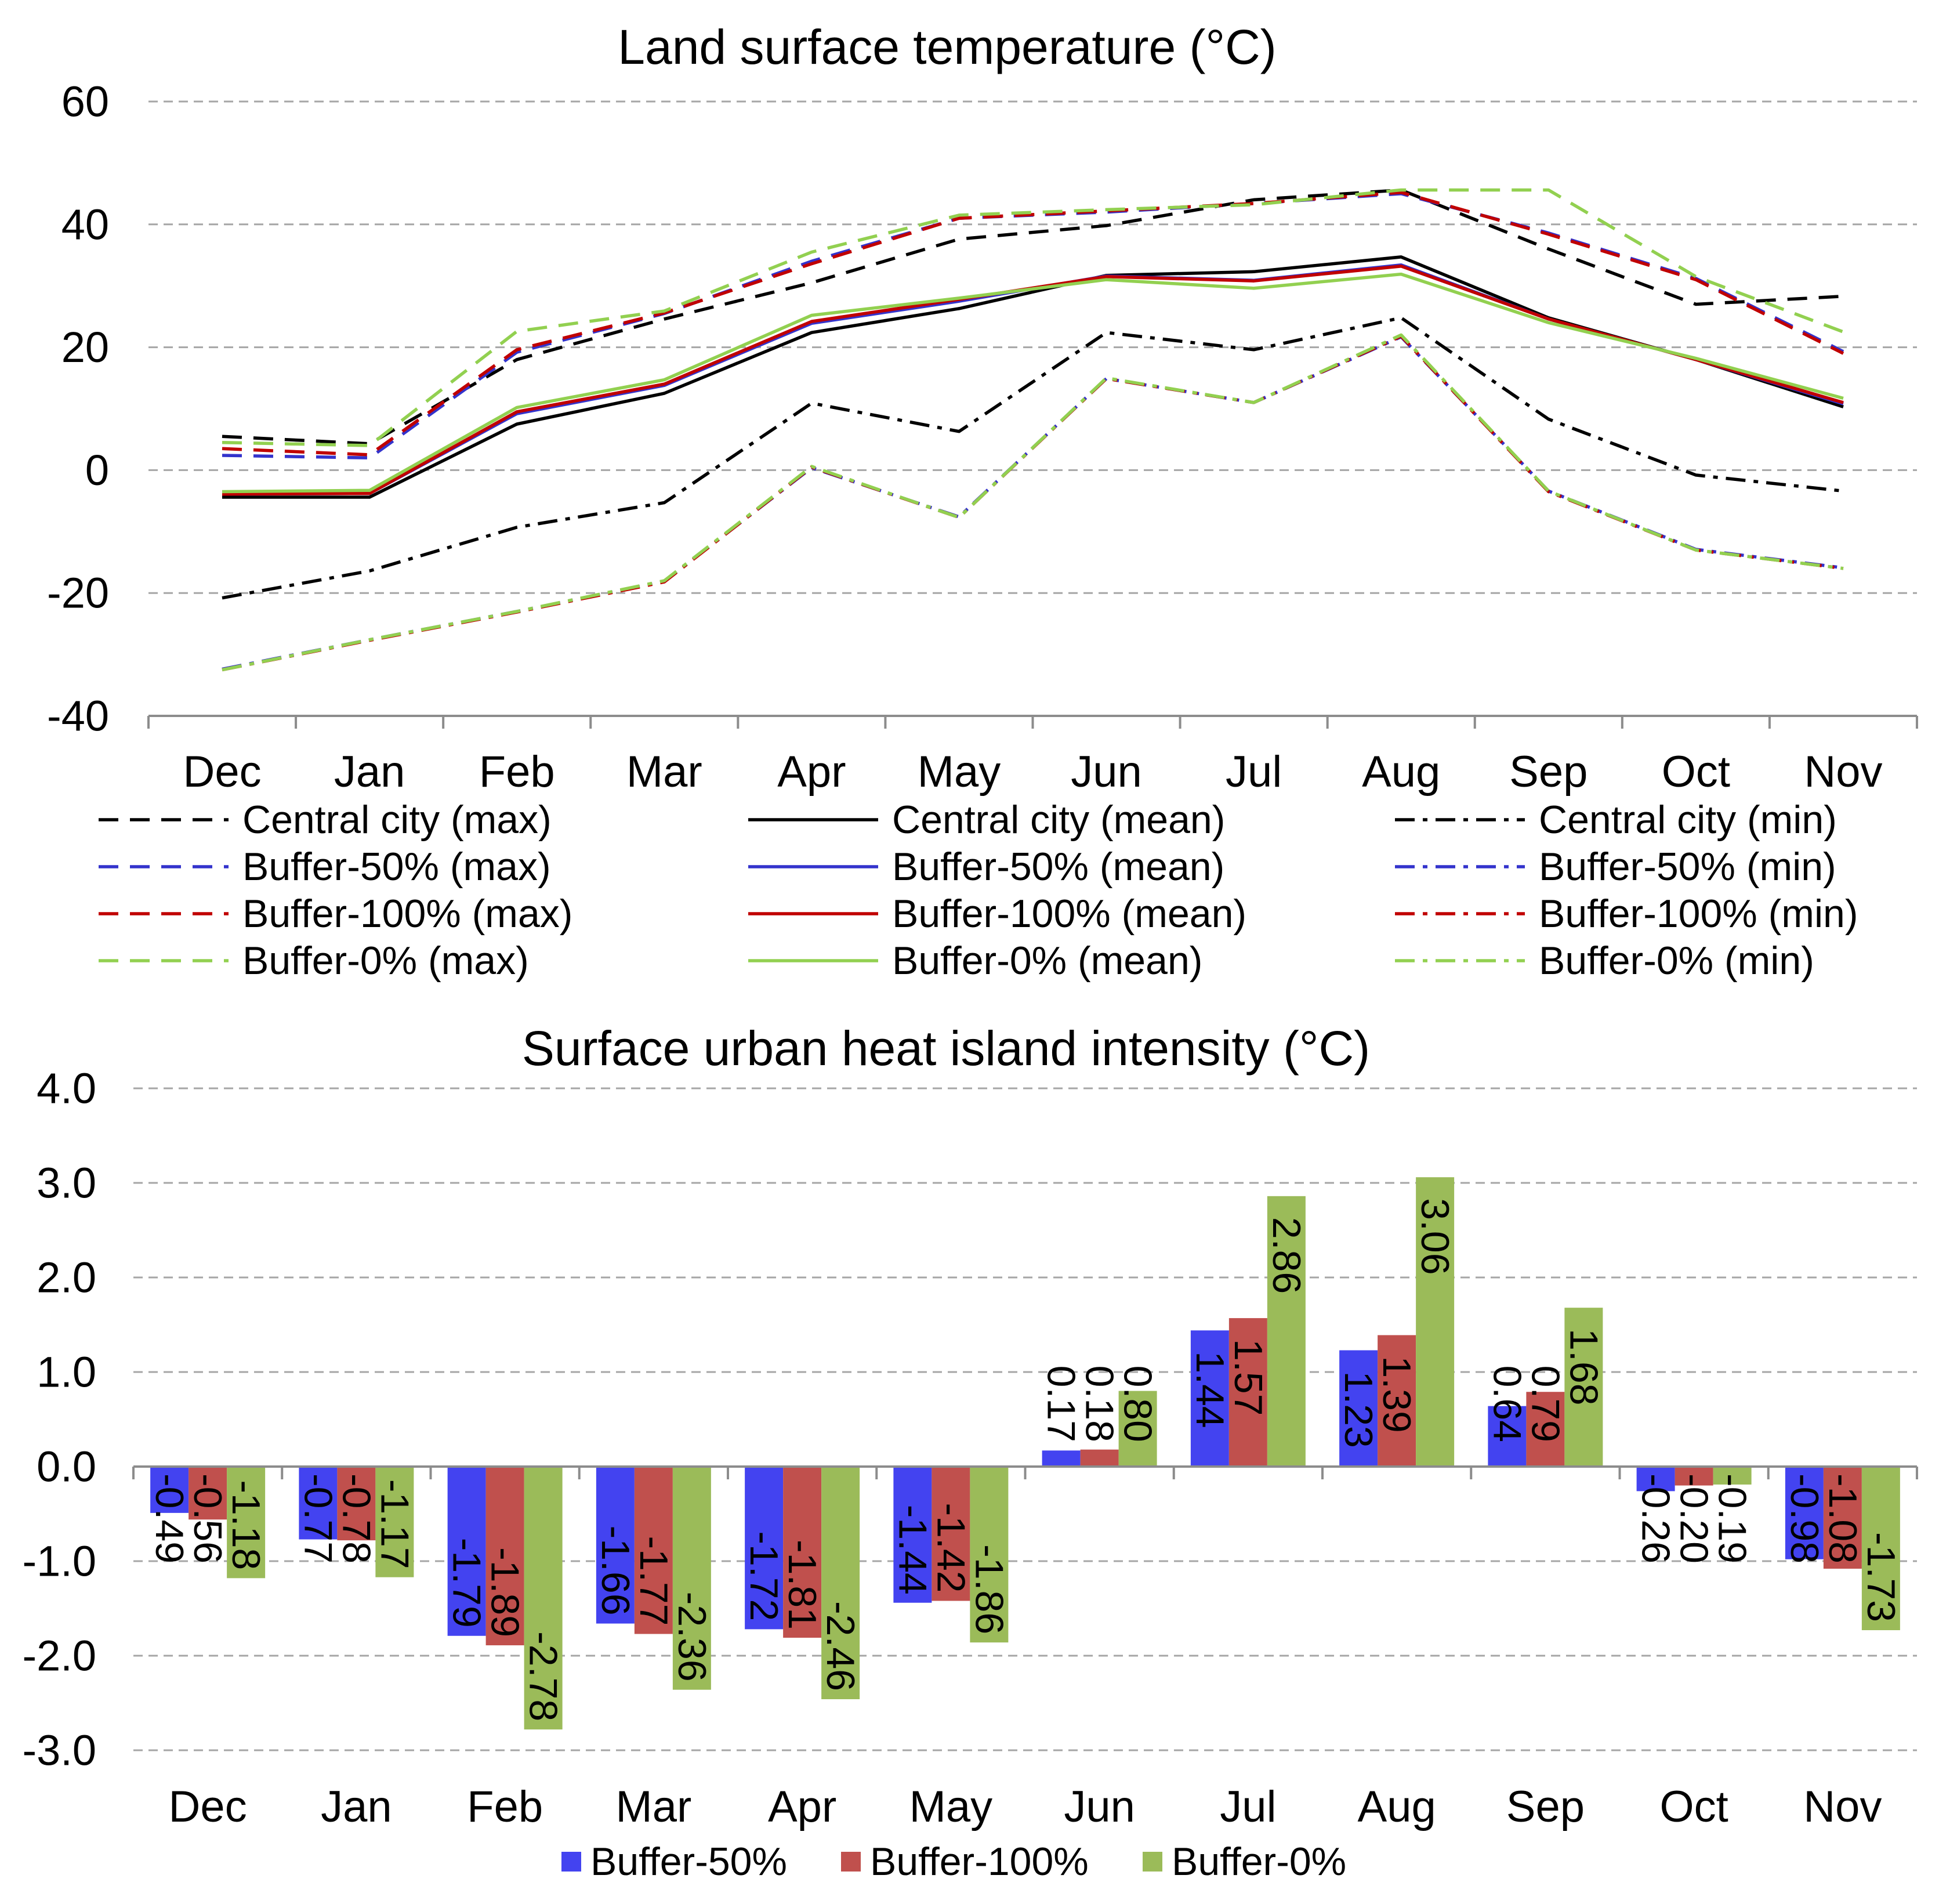 The image size is (1939, 1904). What do you see at coordinates (912, 1550) in the screenshot?
I see `suhi-data-label-buffer-50pct-may: -1.44` at bounding box center [912, 1550].